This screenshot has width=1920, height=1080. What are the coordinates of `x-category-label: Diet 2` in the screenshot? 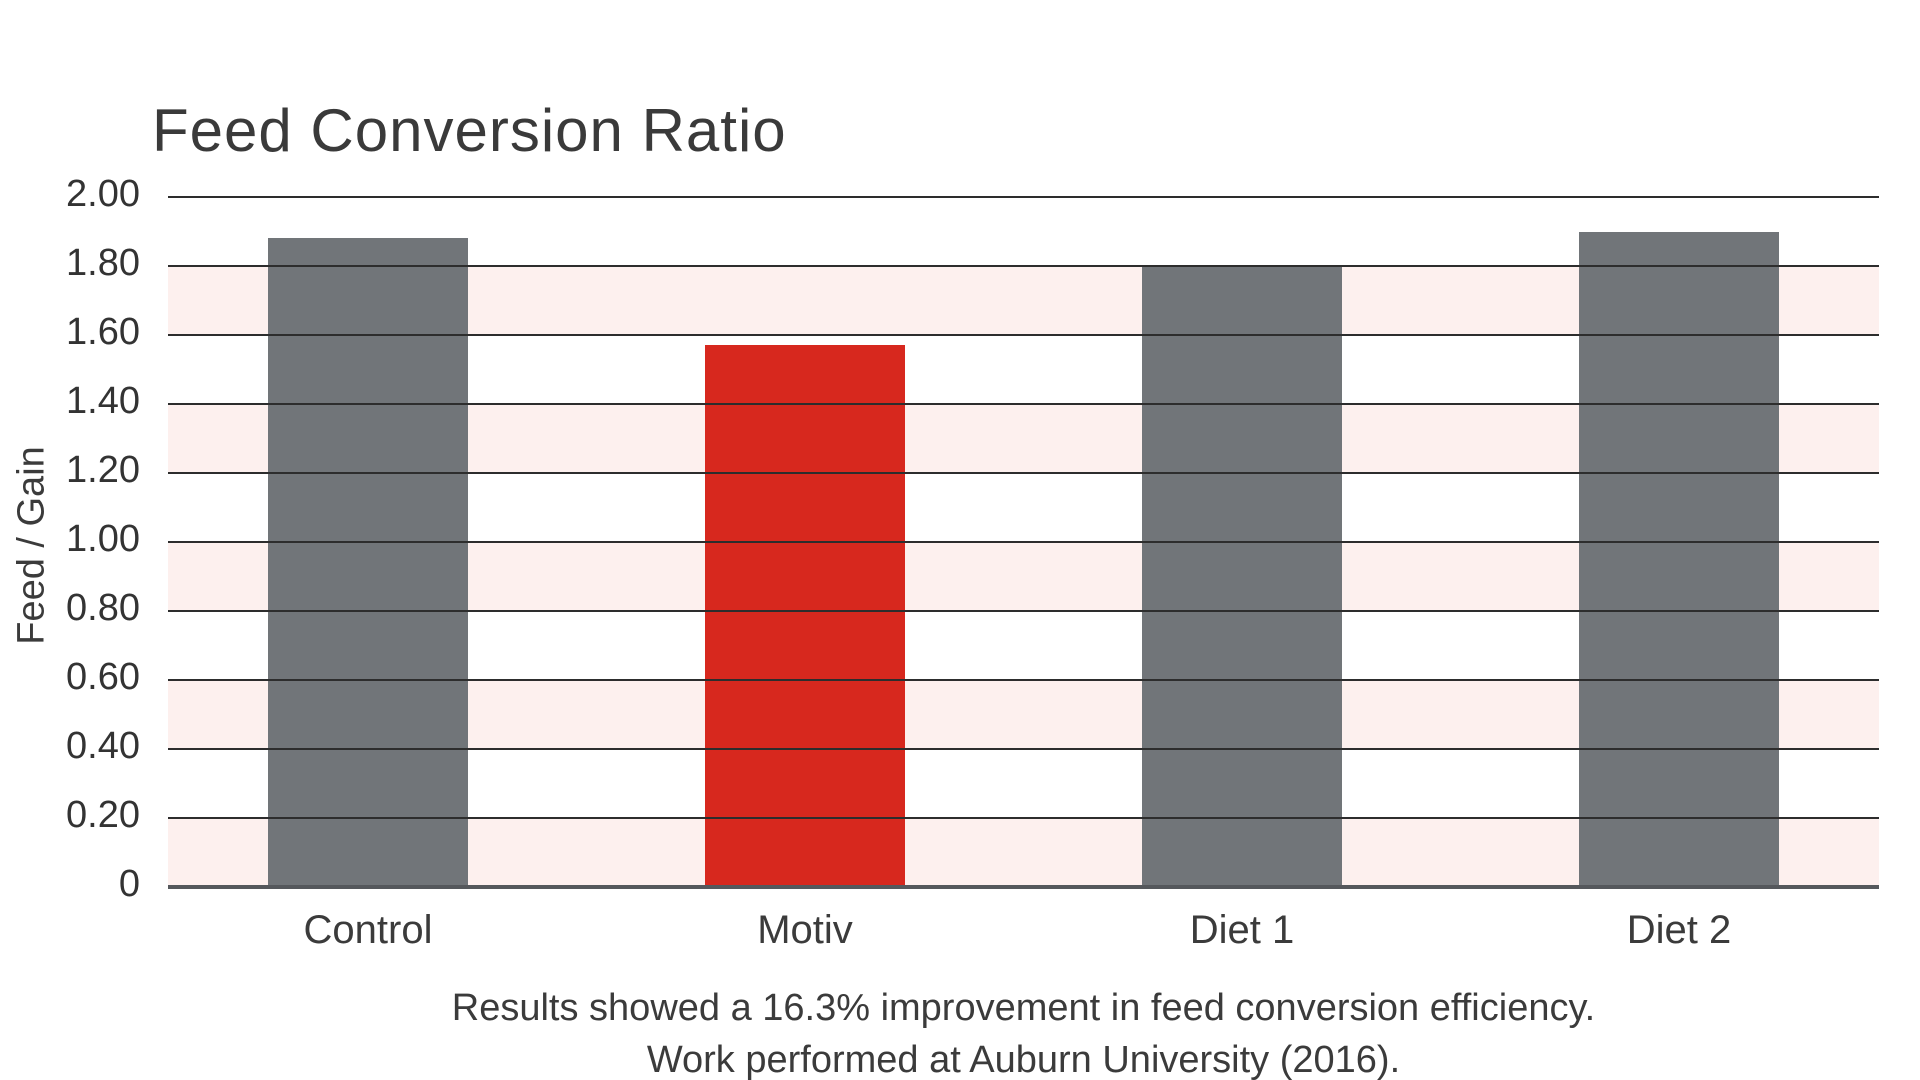 It's located at (1679, 930).